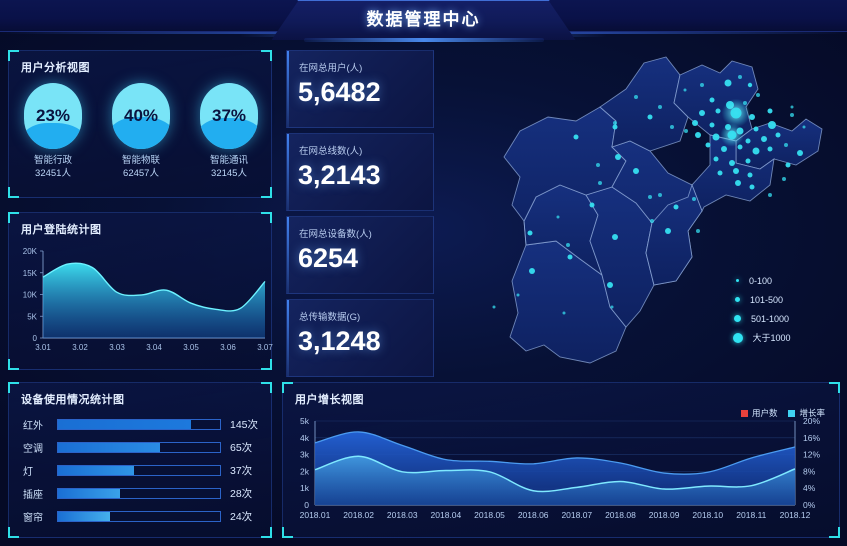 Image resolution: width=847 pixels, height=546 pixels. Describe the element at coordinates (141, 141) in the screenshot. I see `gauge-group: 23% 智能行政 32451人 40% 智能物联 62457人 37% 智能通讯` at that location.